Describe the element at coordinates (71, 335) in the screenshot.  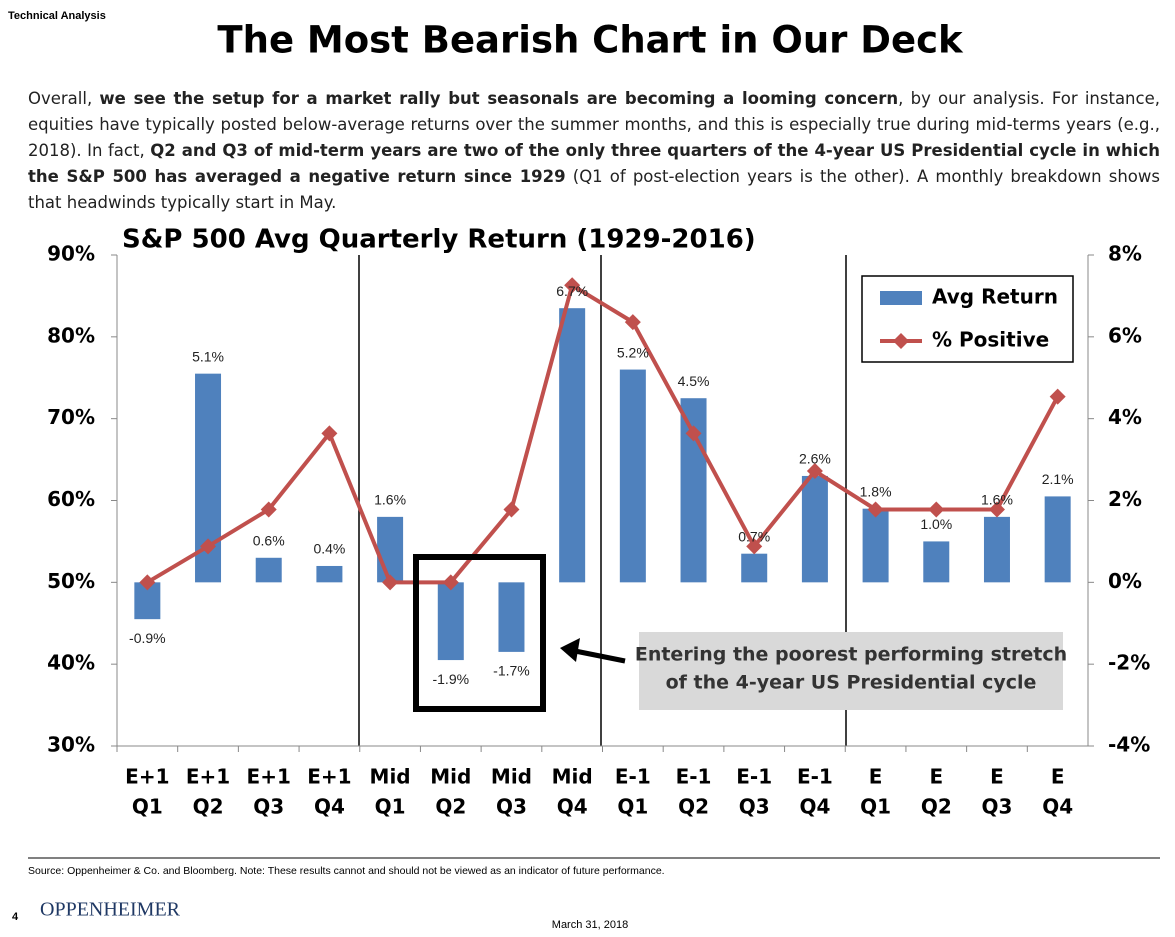
I see `y-tick-label: 80%` at that location.